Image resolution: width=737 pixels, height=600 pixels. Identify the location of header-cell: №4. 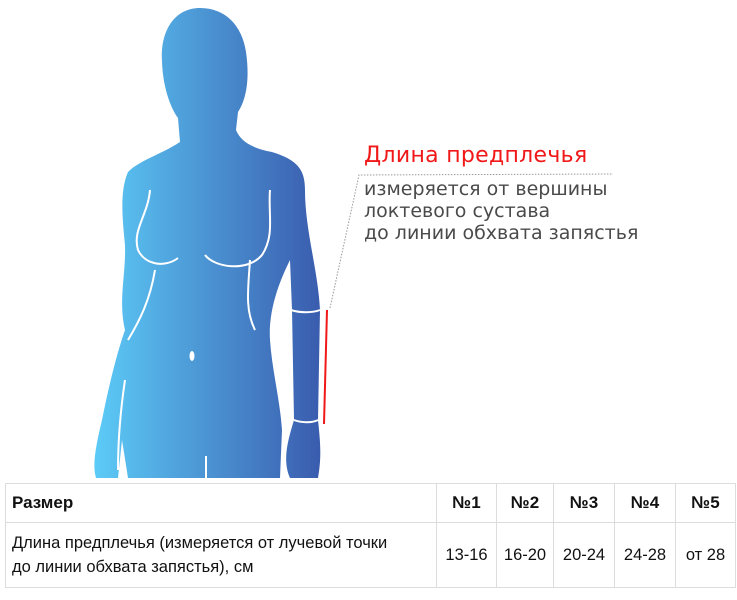
(645, 503).